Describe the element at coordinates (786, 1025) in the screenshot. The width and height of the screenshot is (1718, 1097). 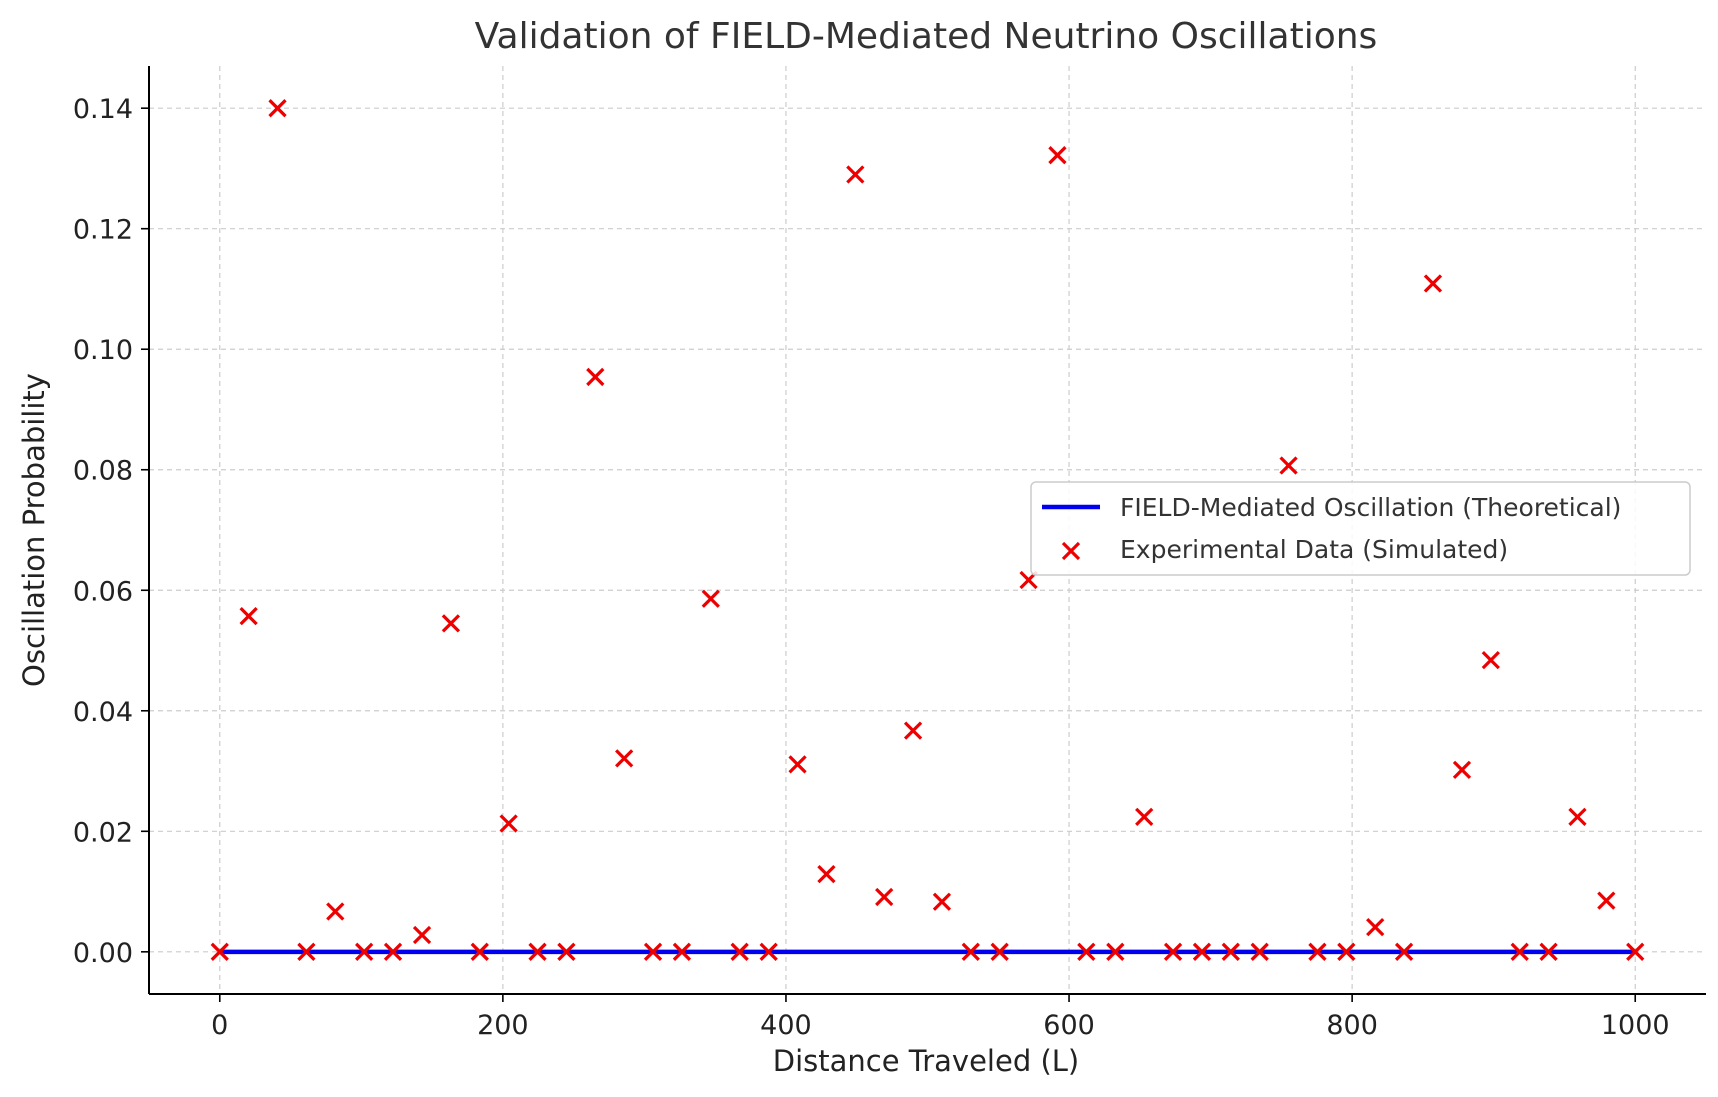
I see `x-tick-label: 400` at that location.